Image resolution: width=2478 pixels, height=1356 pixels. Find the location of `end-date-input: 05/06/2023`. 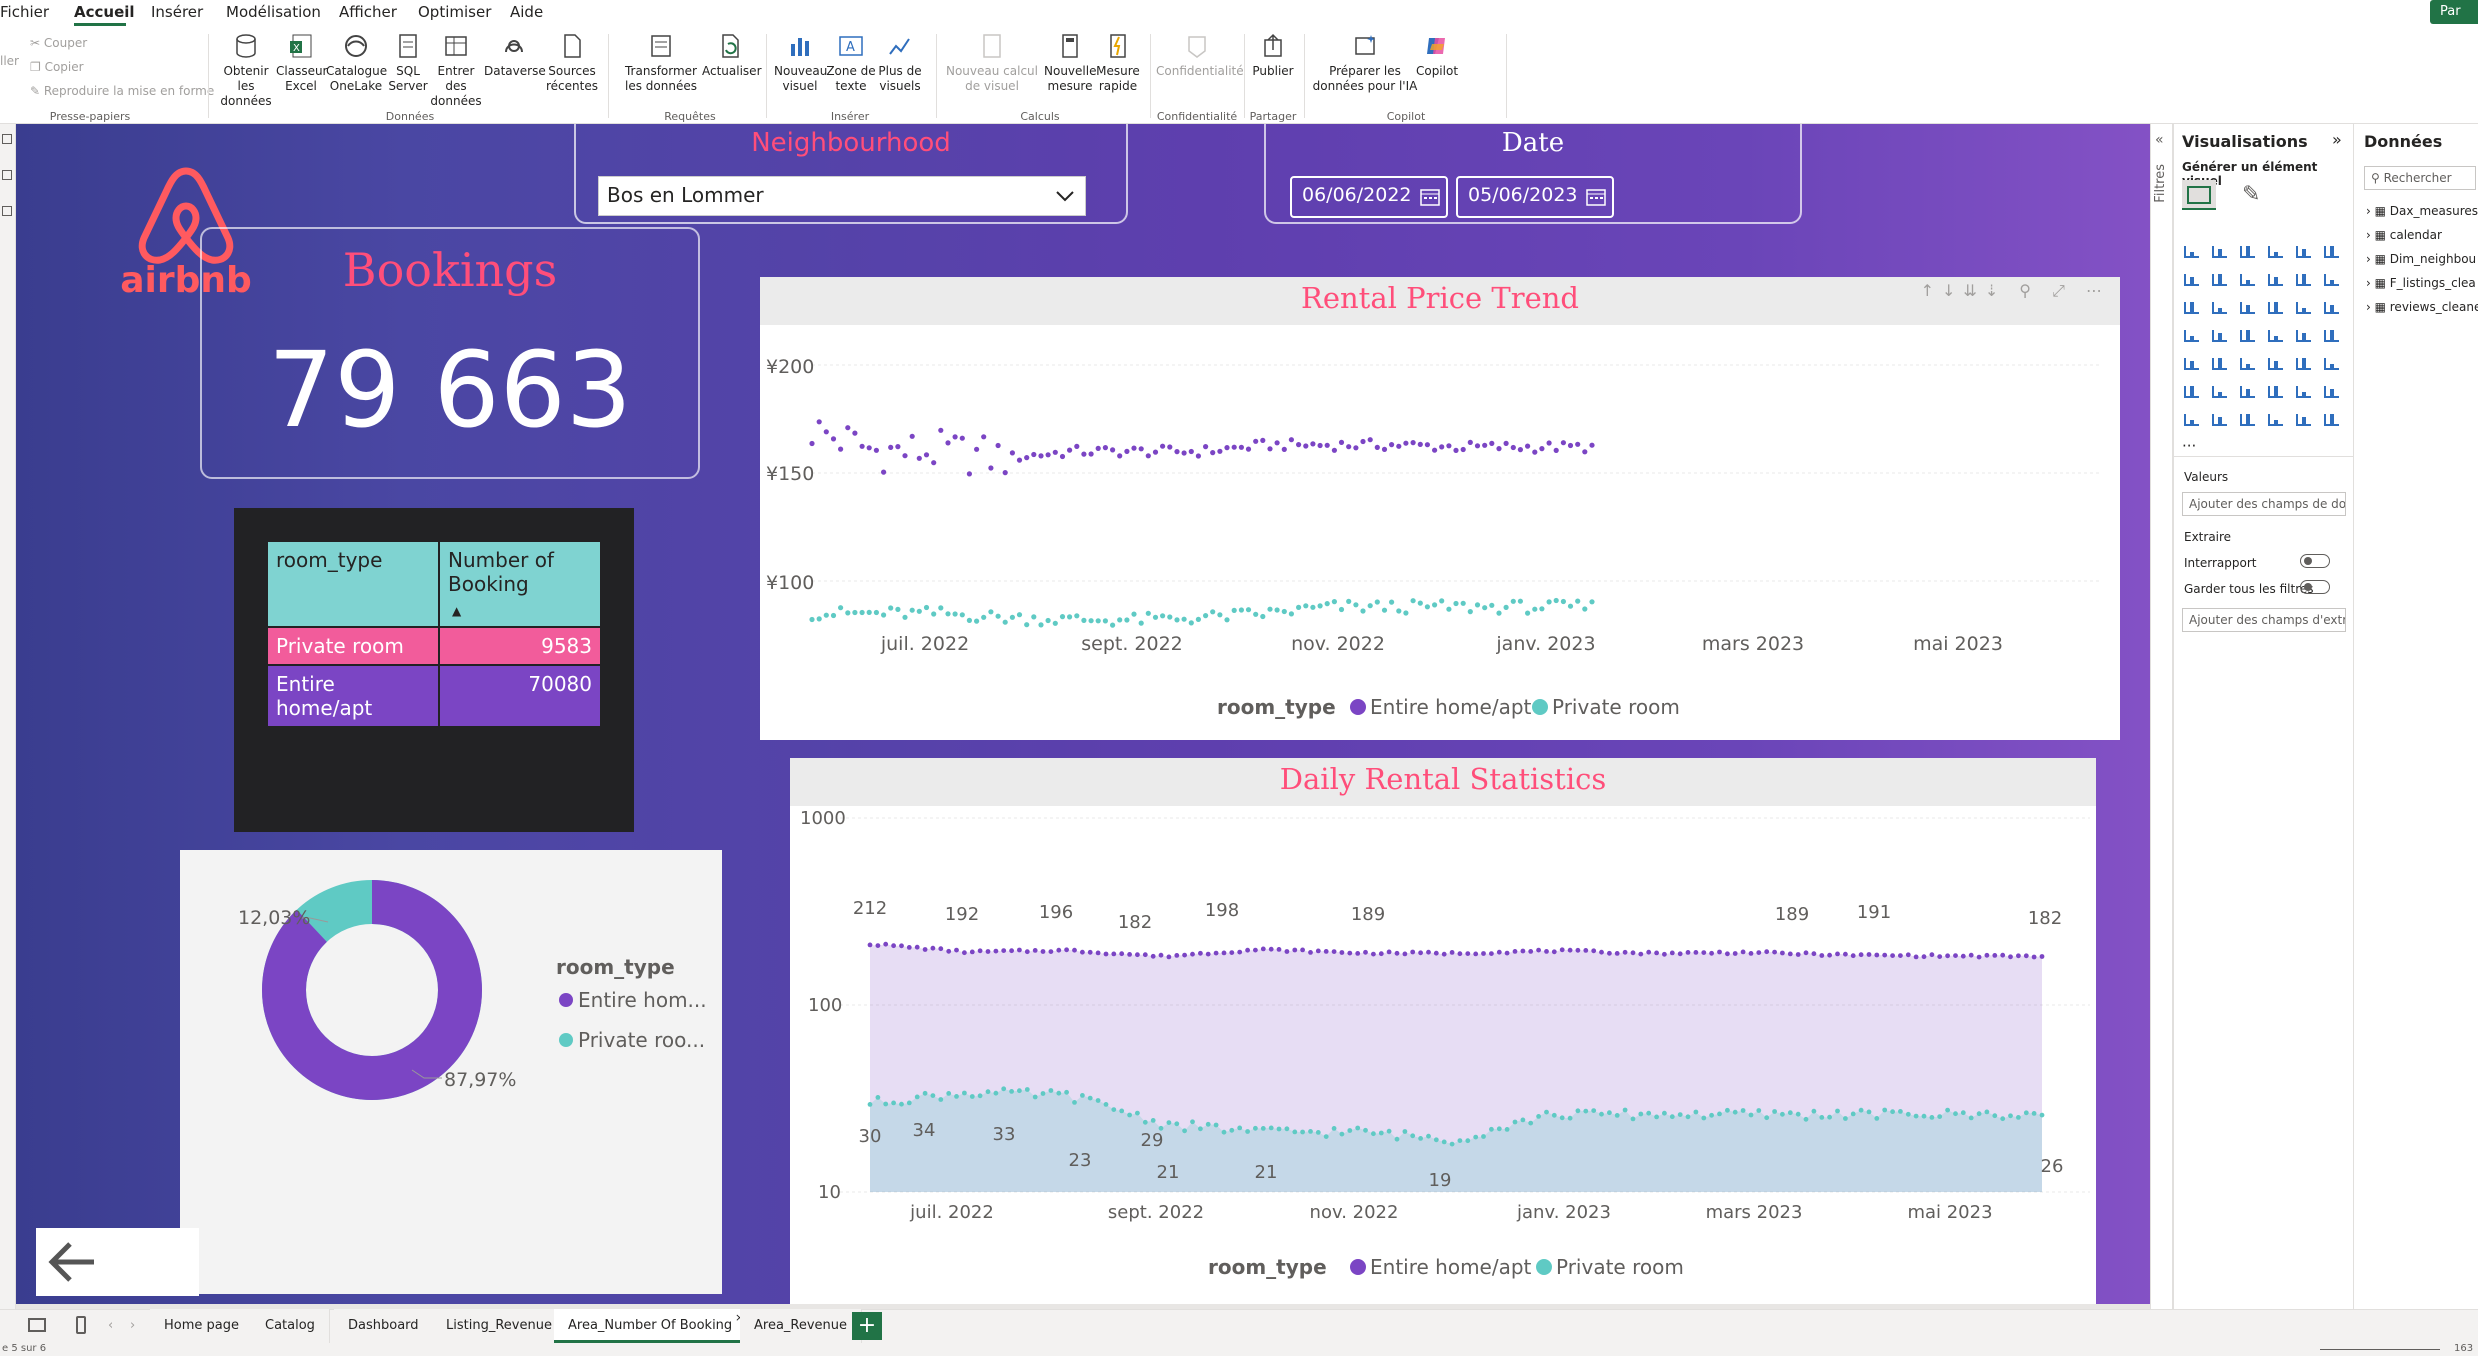

end-date-input: 05/06/2023 is located at coordinates (1535, 197).